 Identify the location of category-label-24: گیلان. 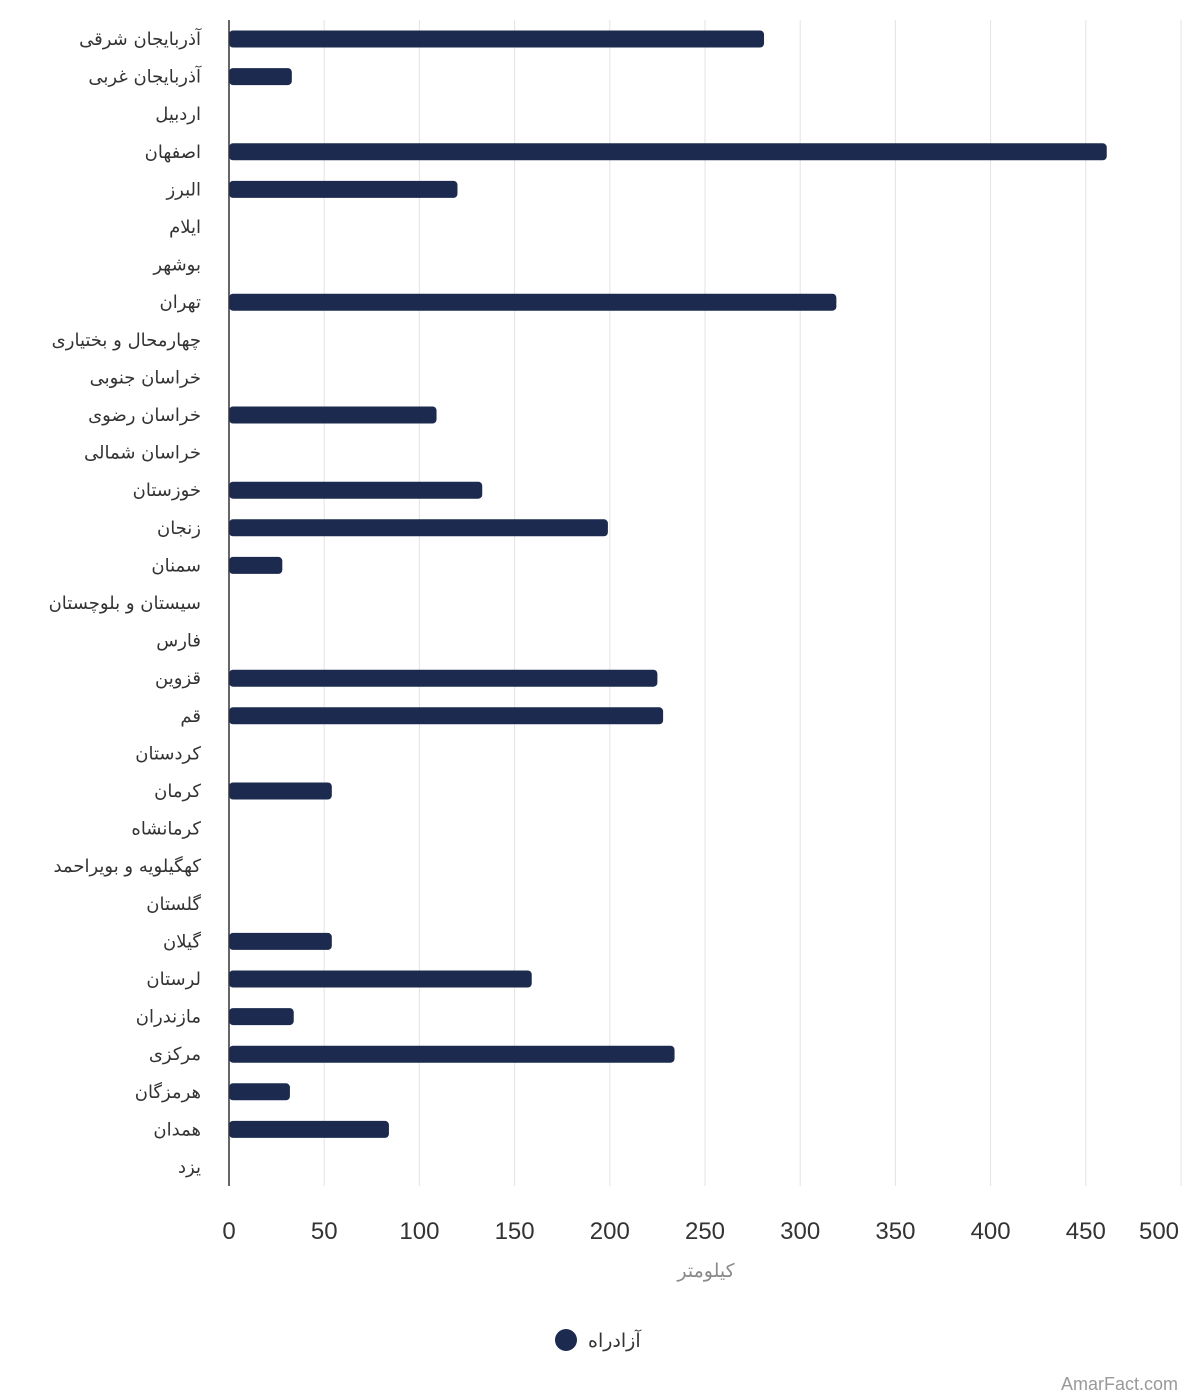
(182, 941).